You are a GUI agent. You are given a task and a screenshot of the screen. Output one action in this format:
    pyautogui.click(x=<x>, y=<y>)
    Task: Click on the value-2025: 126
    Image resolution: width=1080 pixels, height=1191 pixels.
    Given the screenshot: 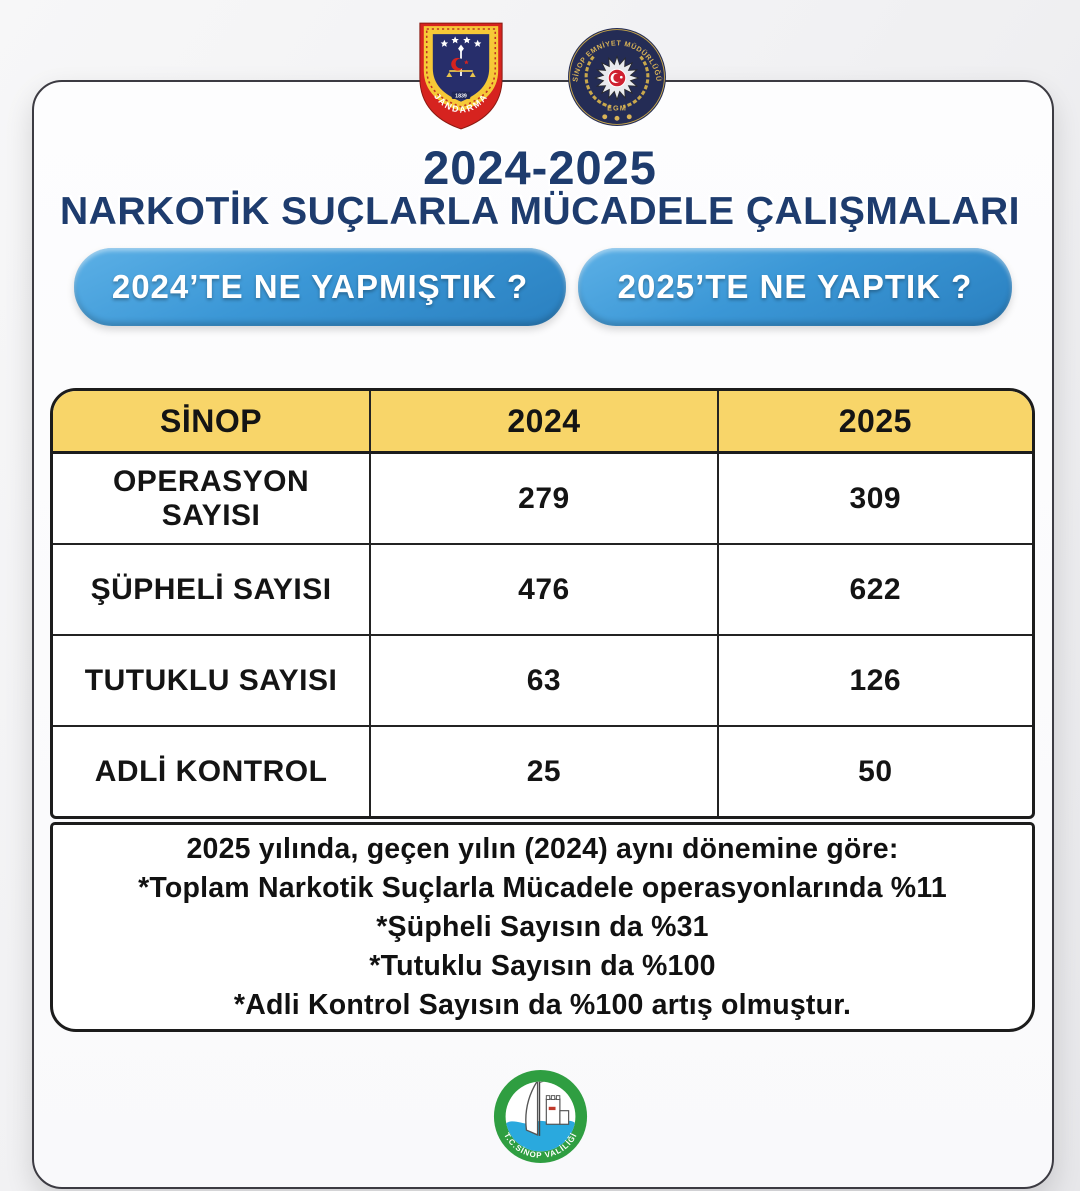 What is the action you would take?
    pyautogui.click(x=875, y=680)
    